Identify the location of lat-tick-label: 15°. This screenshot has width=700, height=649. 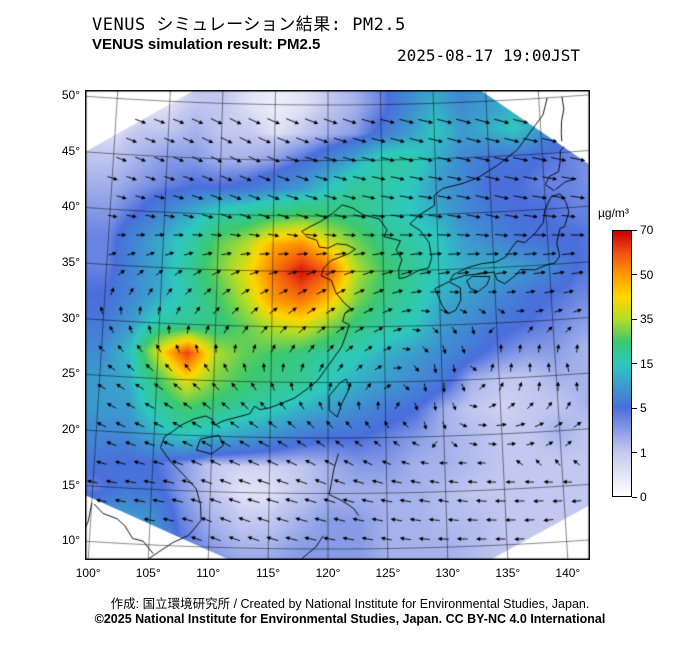
(70, 484).